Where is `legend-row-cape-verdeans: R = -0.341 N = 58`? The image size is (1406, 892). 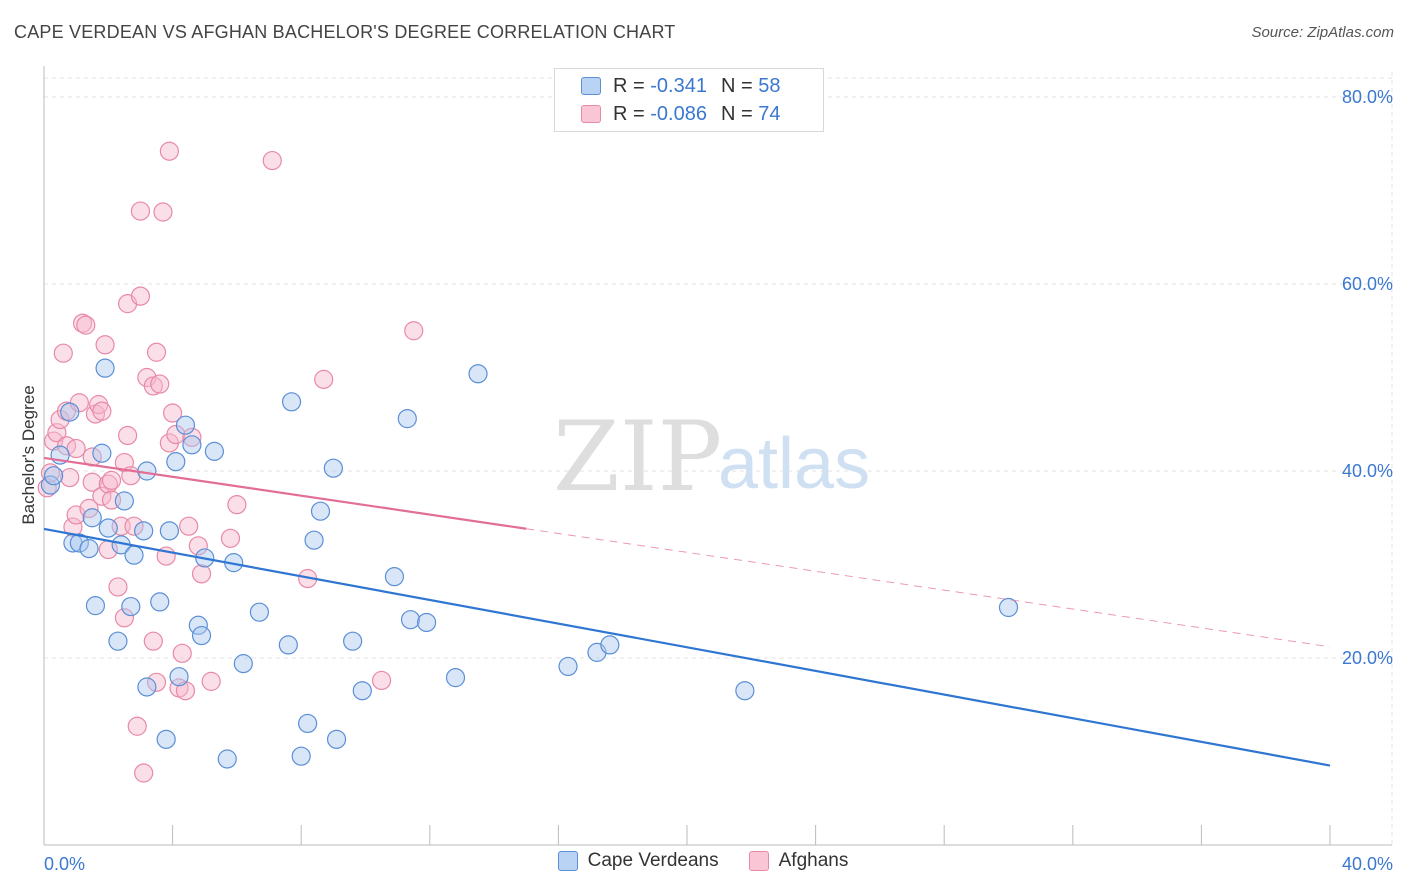 legend-row-cape-verdeans: R = -0.341 N = 58 is located at coordinates (680, 86).